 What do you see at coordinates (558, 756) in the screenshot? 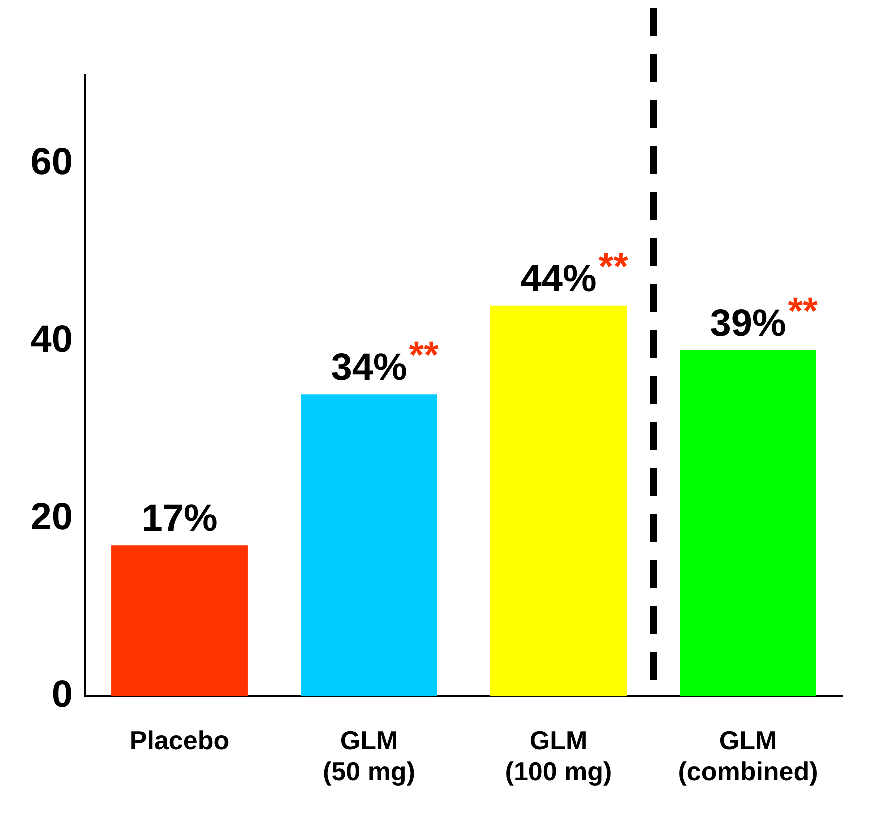
I see `x-tick-label: GLM (100 mg)` at bounding box center [558, 756].